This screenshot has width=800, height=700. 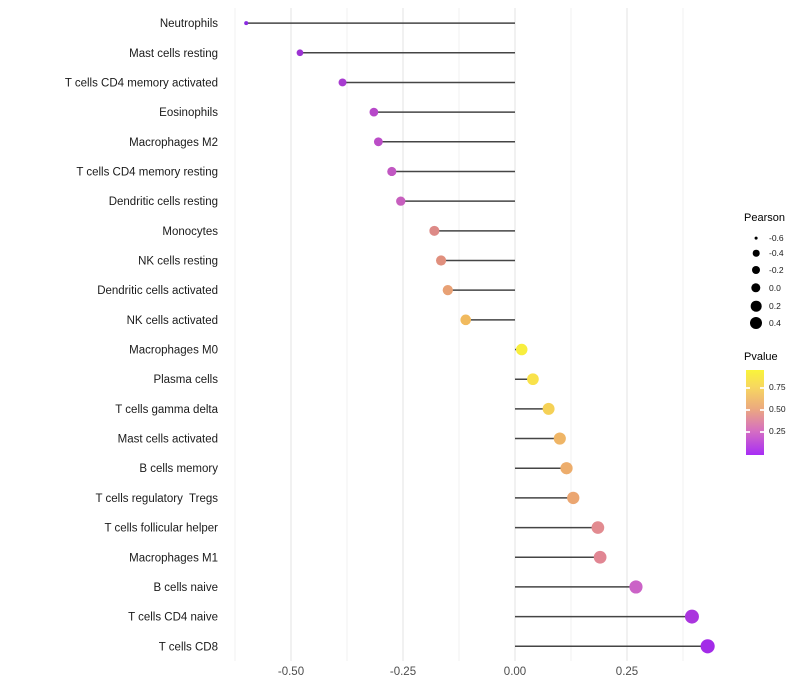 I want to click on y-axis-label: Eosinophils, so click(x=188, y=113).